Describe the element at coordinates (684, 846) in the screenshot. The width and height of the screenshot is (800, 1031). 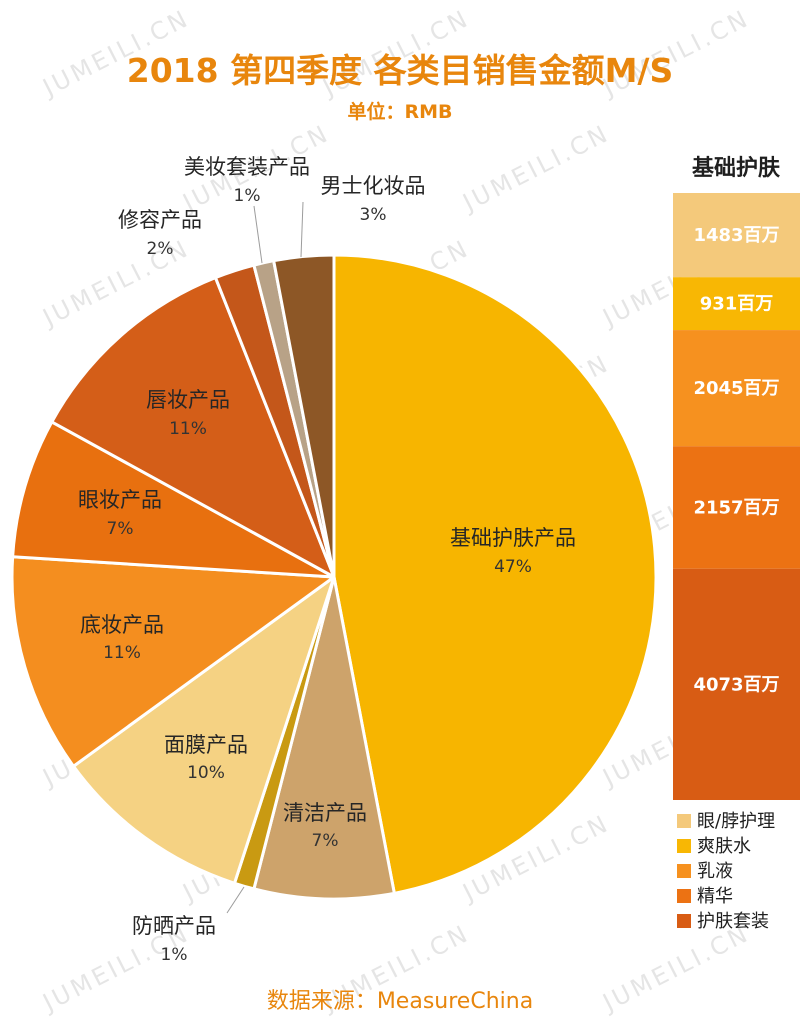
I see `legend-swatch-toner` at that location.